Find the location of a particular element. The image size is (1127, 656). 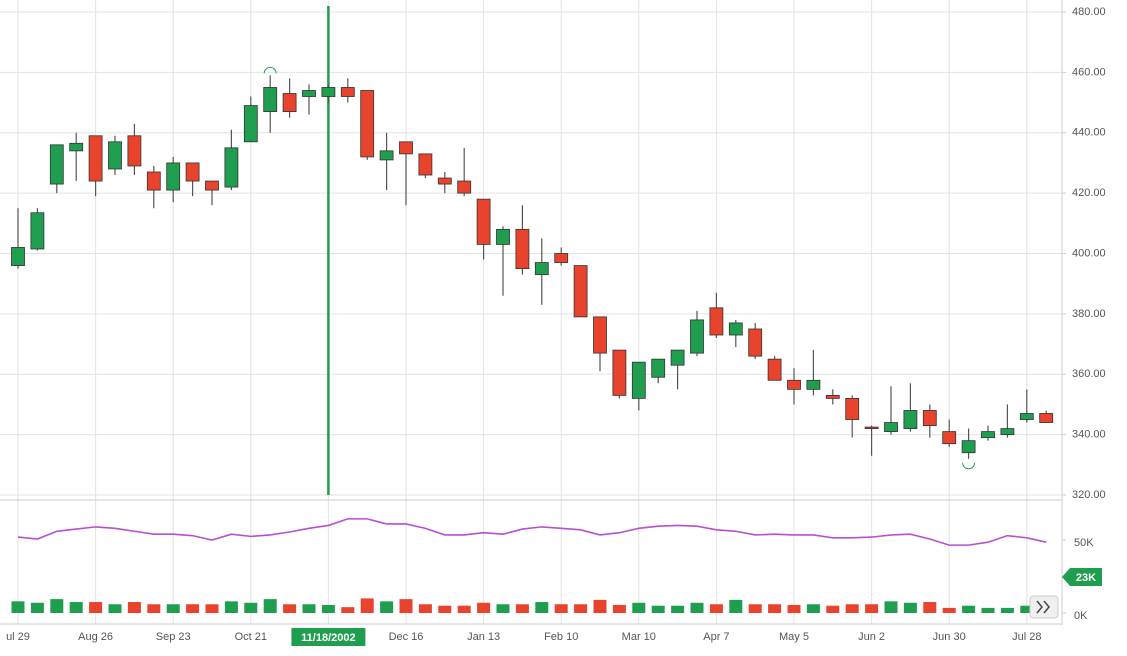

x-tick-label: Jun 2 is located at coordinates (871, 637).